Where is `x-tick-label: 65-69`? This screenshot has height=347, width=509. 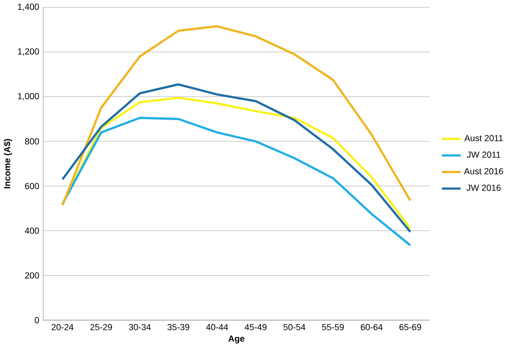
x-tick-label: 65-69 is located at coordinates (410, 327).